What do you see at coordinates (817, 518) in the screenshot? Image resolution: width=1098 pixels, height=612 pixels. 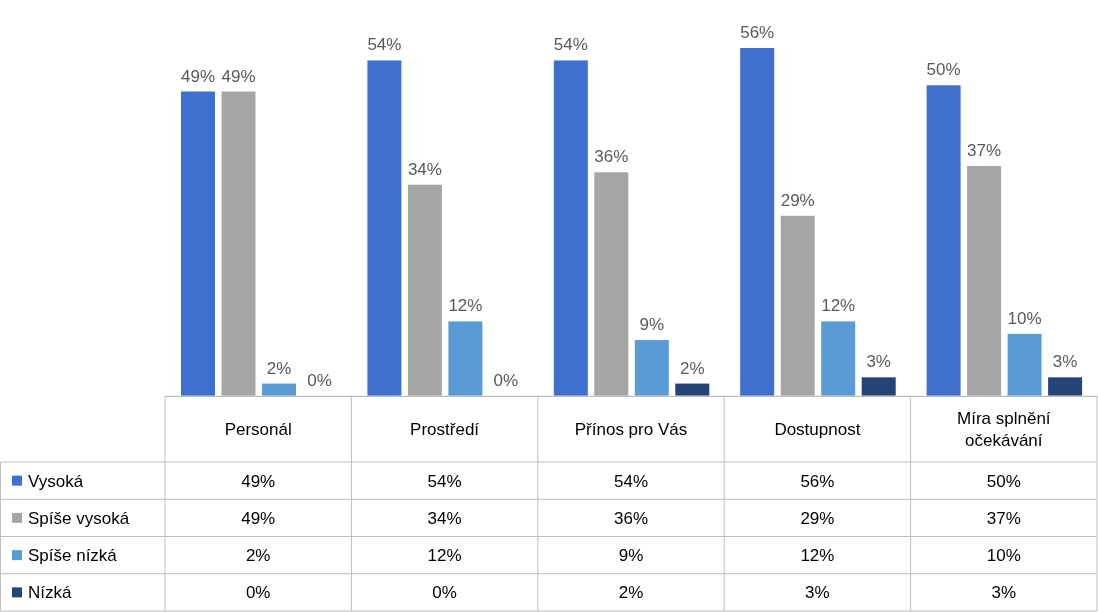 I see `data-label: 29%` at bounding box center [817, 518].